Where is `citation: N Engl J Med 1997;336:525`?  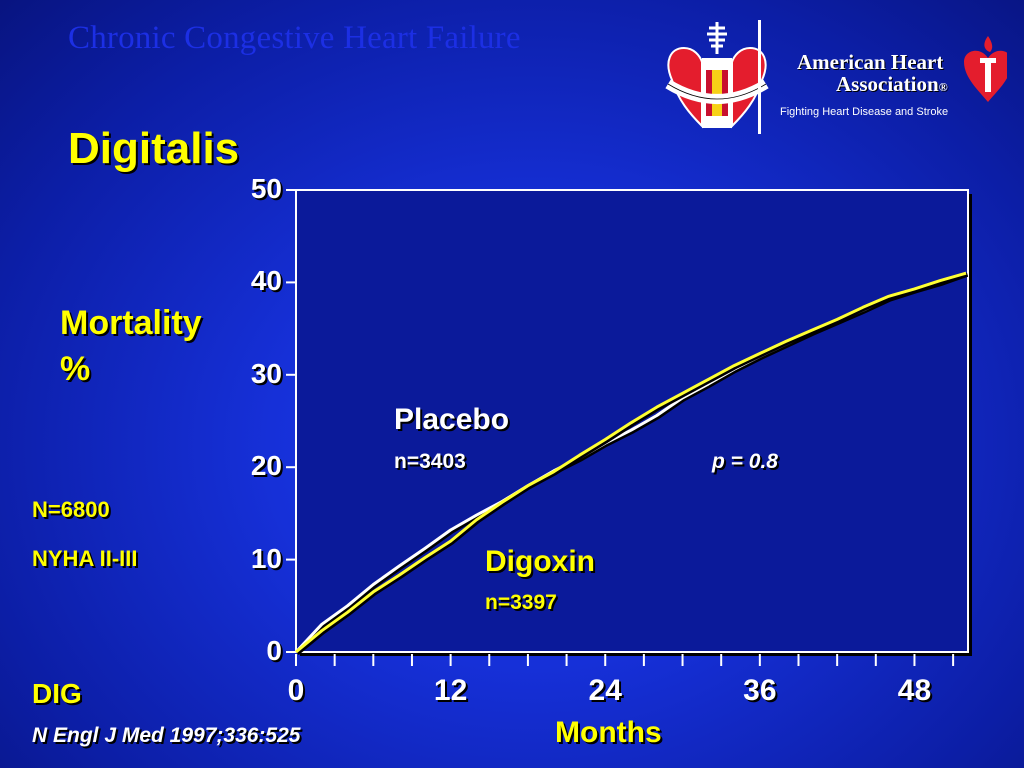 citation: N Engl J Med 1997;336:525 is located at coordinates (166, 735).